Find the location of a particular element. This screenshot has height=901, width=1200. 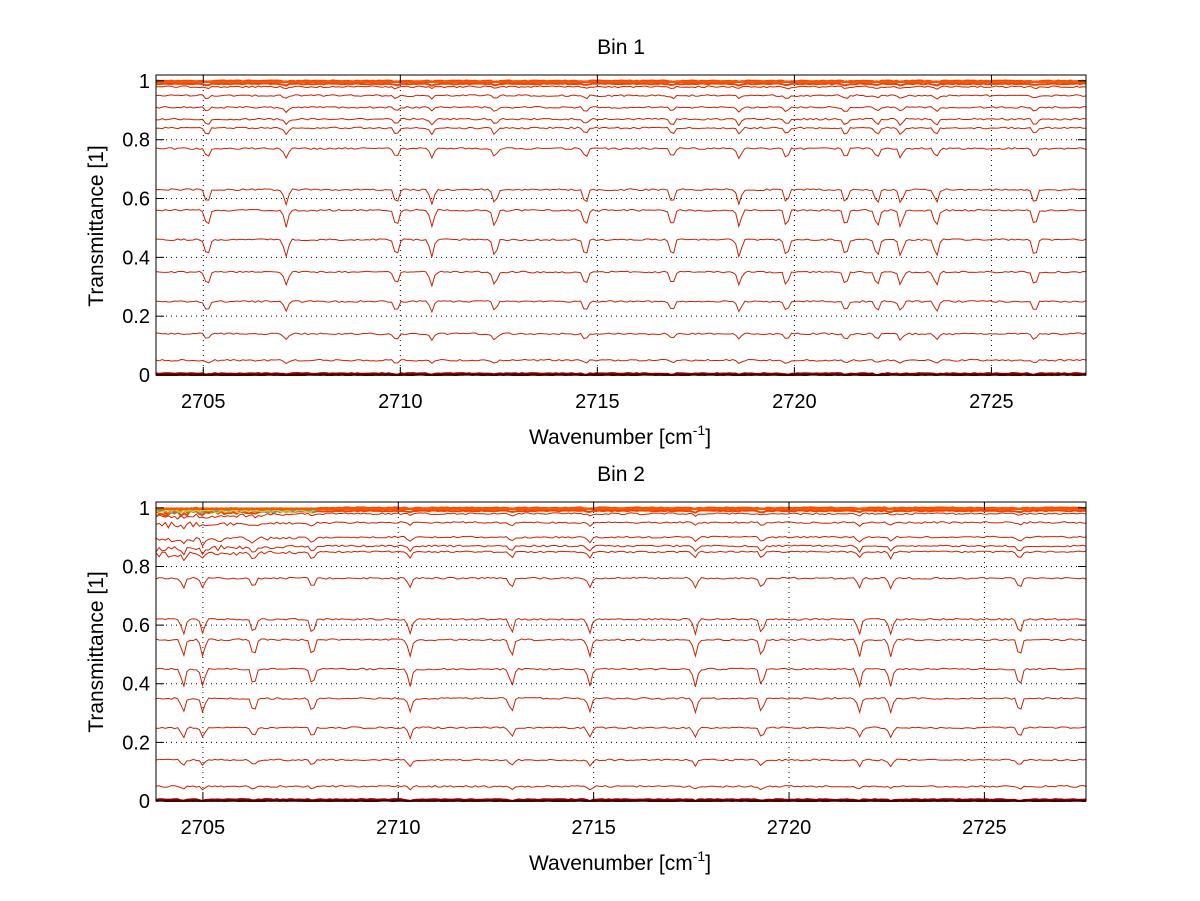

chart-title: Bin 2 is located at coordinates (621, 474).